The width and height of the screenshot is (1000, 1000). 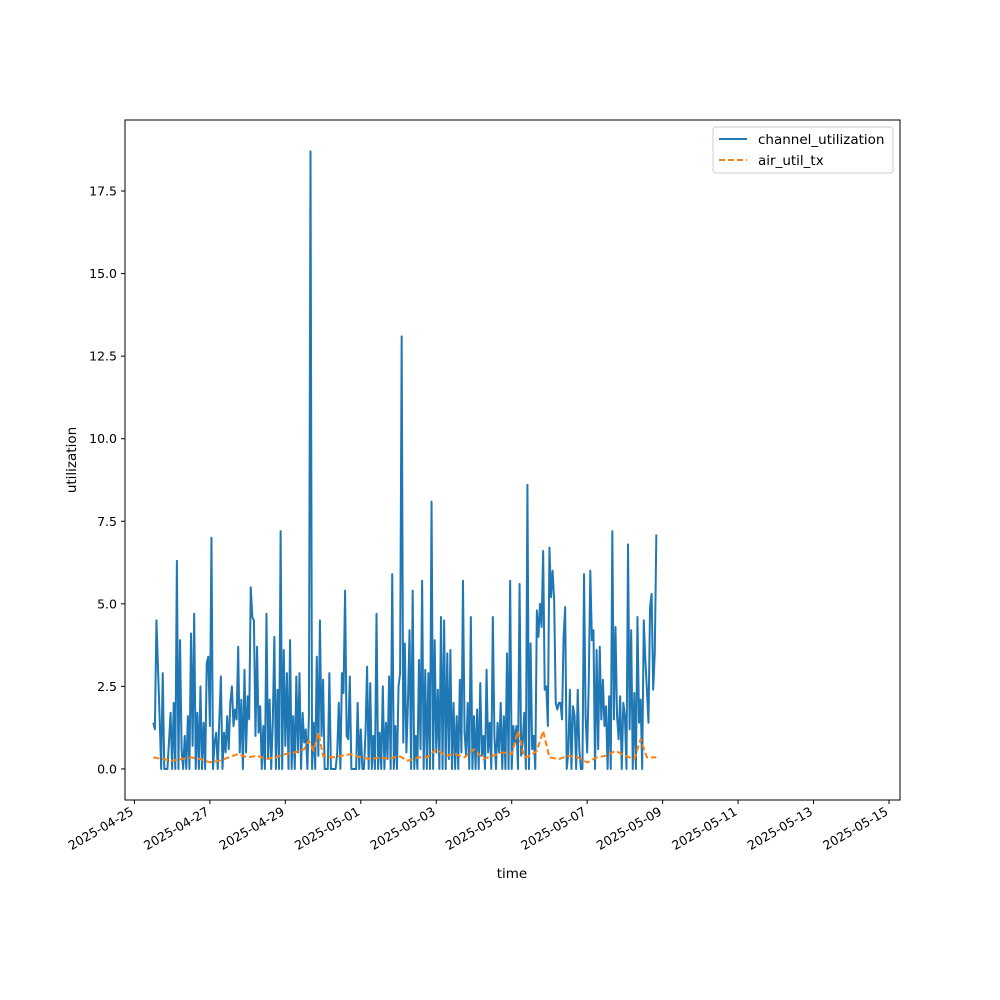 I want to click on y-tick-label: 7.5, so click(x=107, y=521).